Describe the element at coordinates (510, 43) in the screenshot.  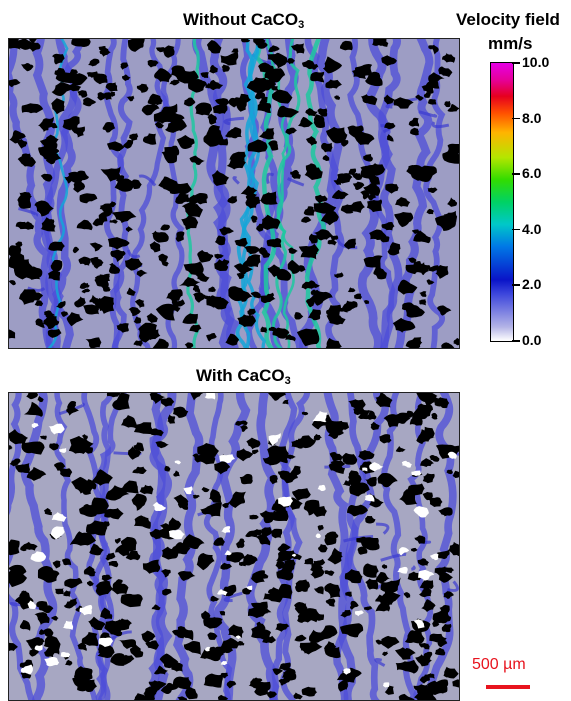
I see `colorbar-unit: mm/s` at that location.